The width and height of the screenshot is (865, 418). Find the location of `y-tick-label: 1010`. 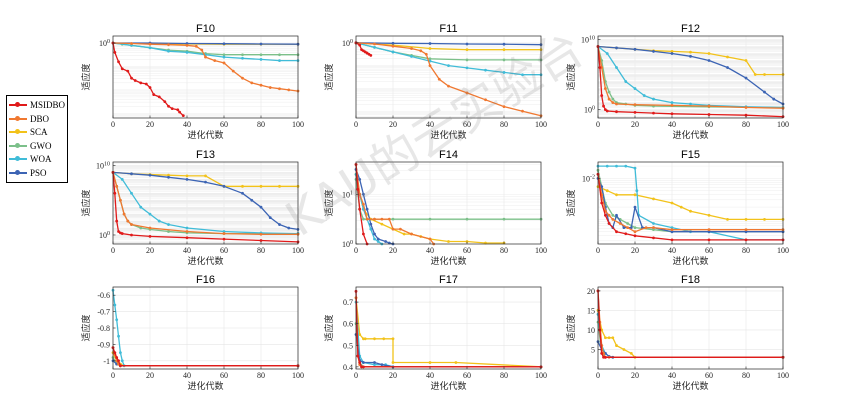

y-tick-label: 1010 is located at coordinates (103, 165).